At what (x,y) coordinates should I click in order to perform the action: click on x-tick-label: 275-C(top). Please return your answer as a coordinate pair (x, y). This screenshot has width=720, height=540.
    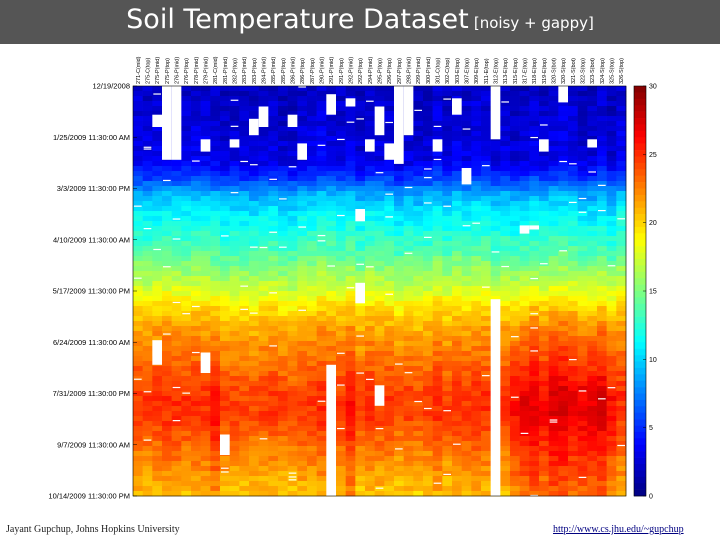
    Looking at the image, I should click on (149, 71).